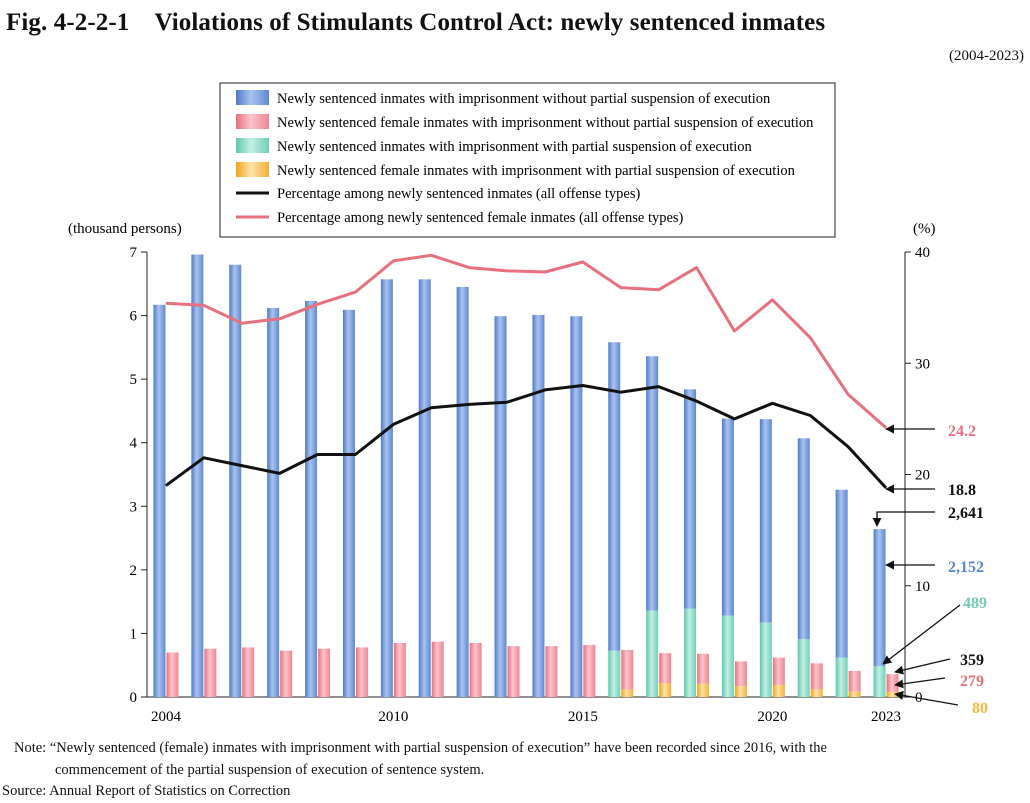  What do you see at coordinates (513, 671) in the screenshot?
I see `bar-female-main-2013` at bounding box center [513, 671].